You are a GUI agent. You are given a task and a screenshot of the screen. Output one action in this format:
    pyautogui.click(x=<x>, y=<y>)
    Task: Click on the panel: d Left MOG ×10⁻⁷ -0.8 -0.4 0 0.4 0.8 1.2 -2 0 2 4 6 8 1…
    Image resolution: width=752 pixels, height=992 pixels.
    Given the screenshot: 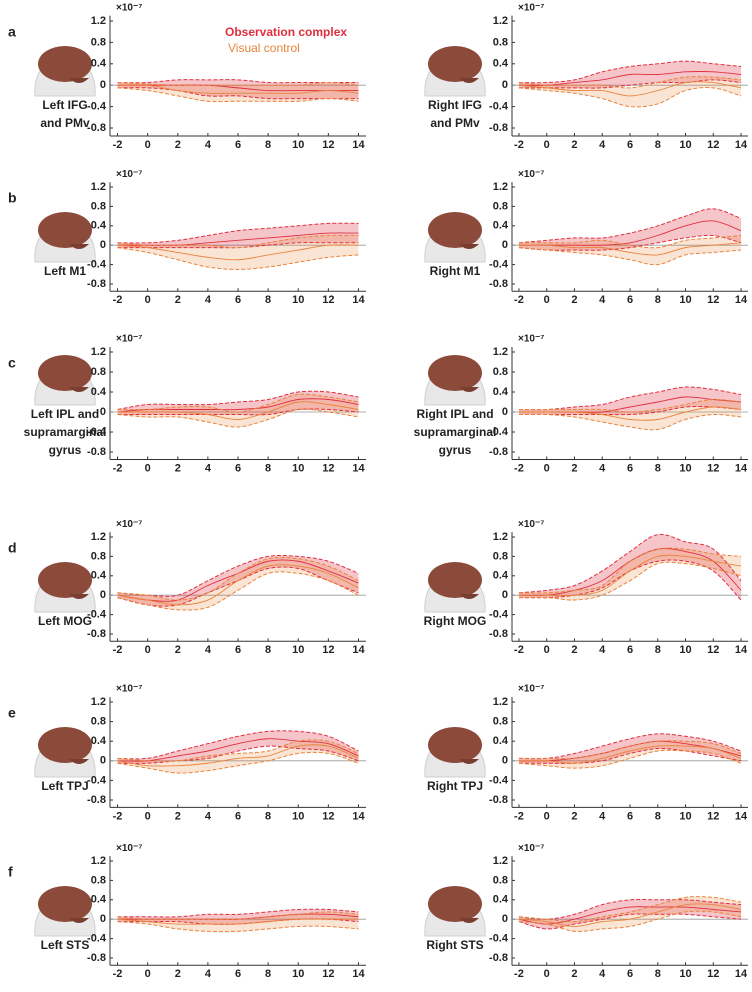 What is the action you would take?
    pyautogui.click(x=187, y=587)
    